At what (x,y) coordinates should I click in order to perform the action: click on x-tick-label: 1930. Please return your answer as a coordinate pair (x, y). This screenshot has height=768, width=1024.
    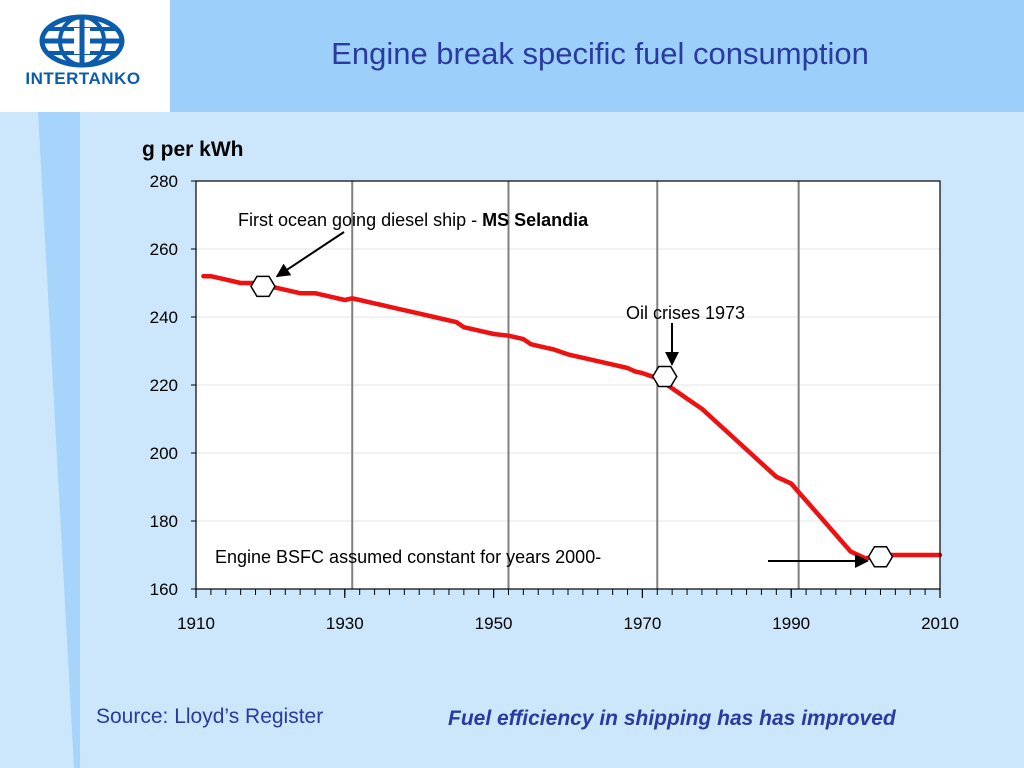
    Looking at the image, I should click on (345, 623).